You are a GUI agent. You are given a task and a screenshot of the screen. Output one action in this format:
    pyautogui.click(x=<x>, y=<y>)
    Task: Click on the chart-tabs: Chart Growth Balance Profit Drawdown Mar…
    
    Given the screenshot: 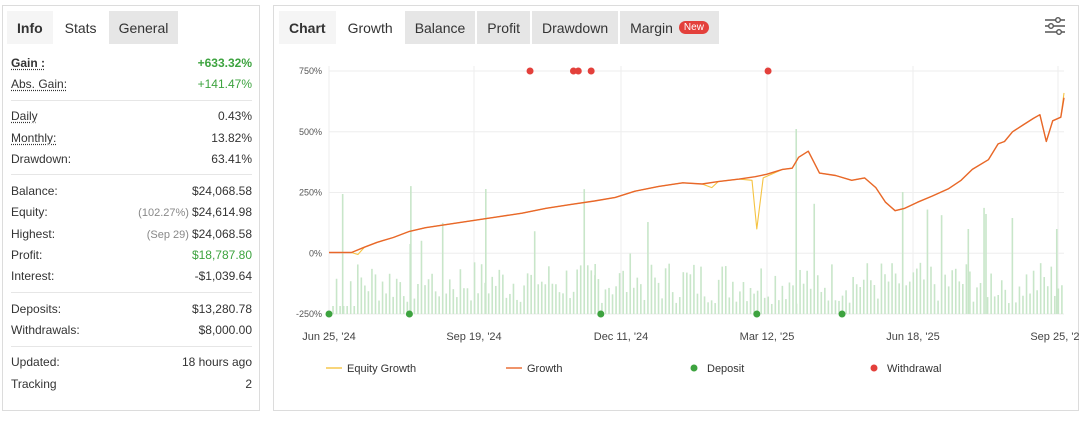 What is the action you would take?
    pyautogui.click(x=499, y=27)
    